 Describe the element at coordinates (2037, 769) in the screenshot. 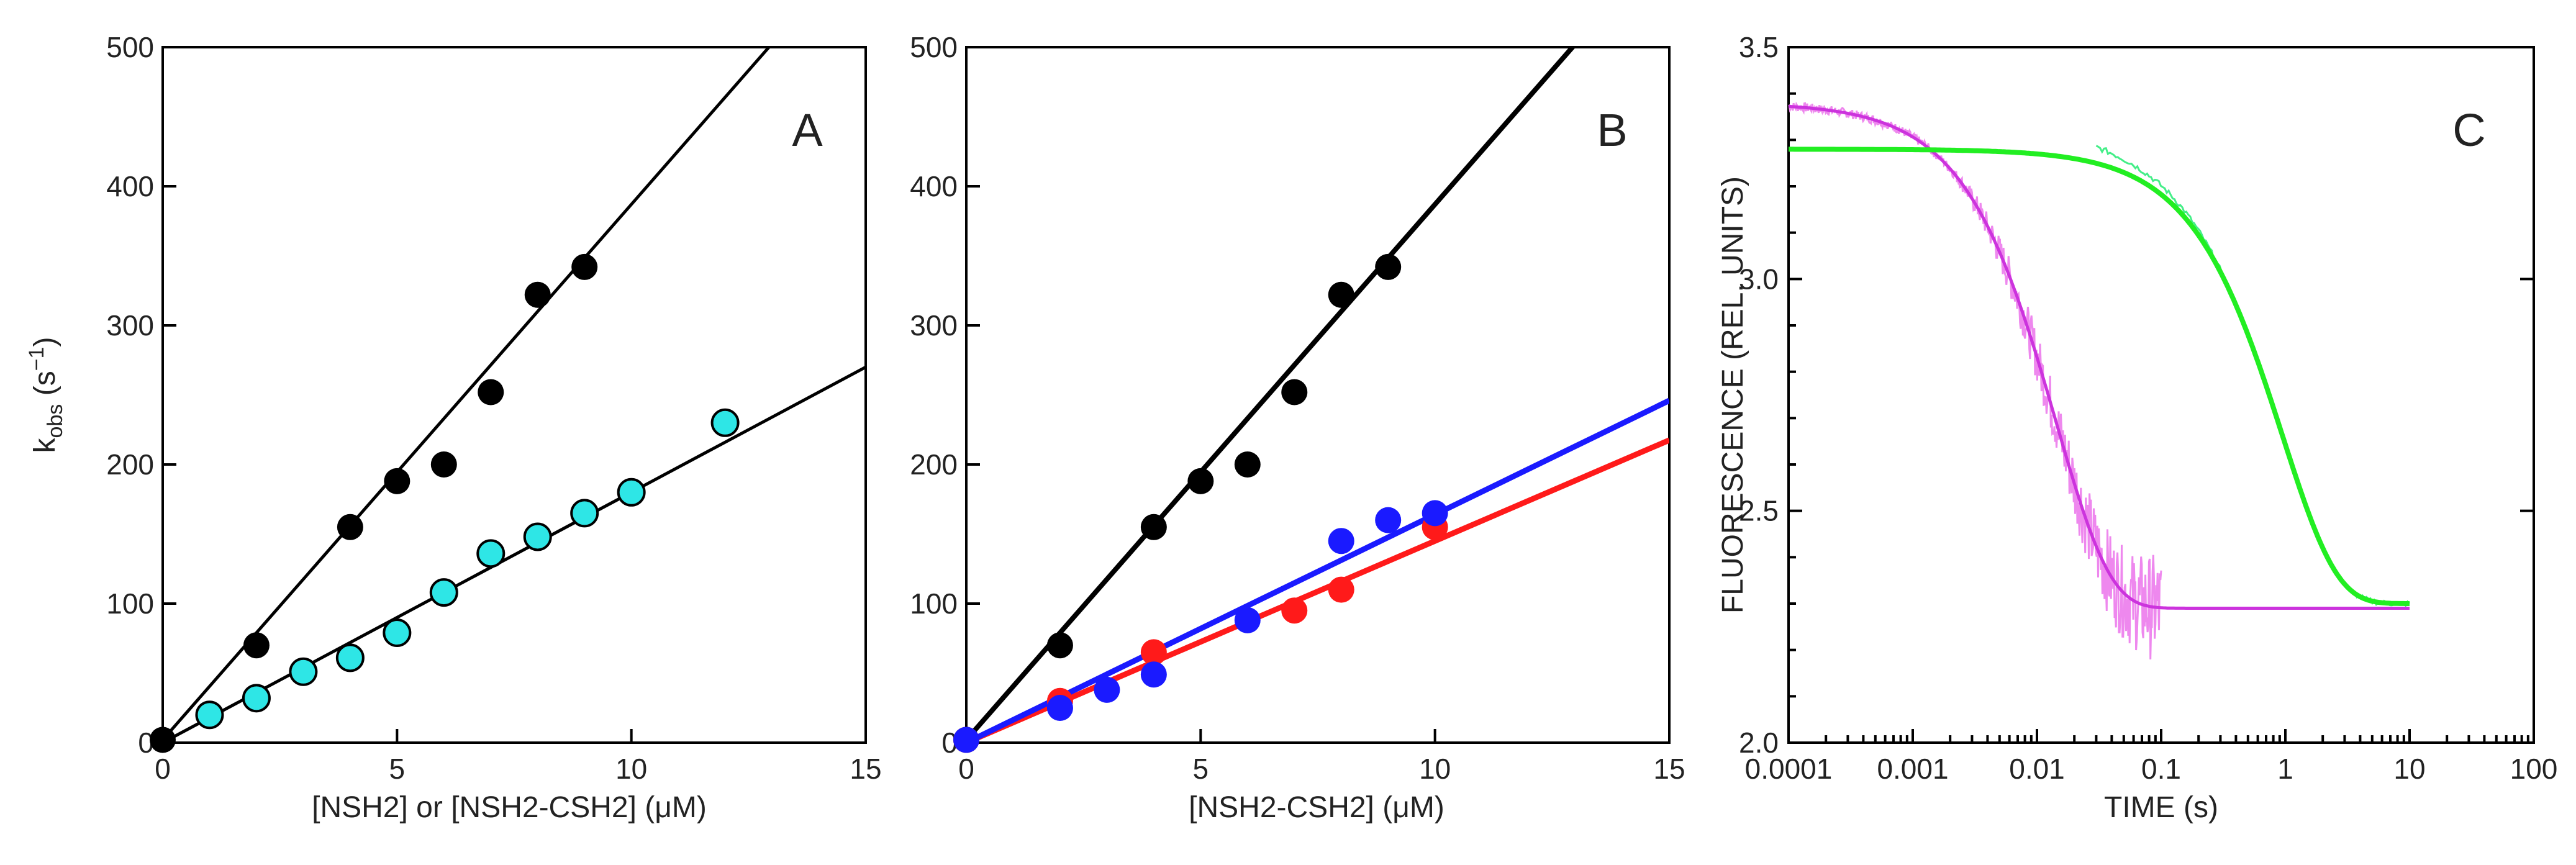

I see `panel-c-x-tick-label: 0.01` at that location.